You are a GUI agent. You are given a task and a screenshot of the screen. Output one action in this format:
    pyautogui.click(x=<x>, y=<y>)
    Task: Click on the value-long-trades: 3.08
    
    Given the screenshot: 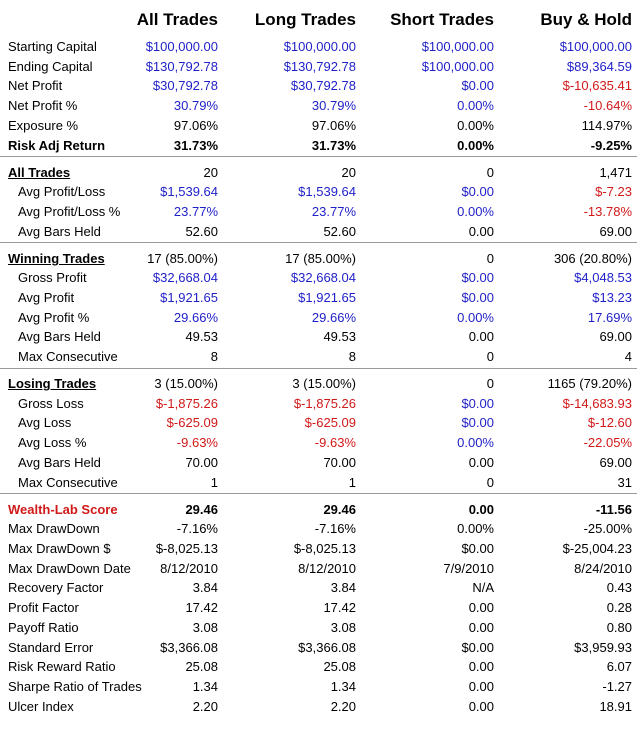 What is the action you would take?
    pyautogui.click(x=343, y=627)
    